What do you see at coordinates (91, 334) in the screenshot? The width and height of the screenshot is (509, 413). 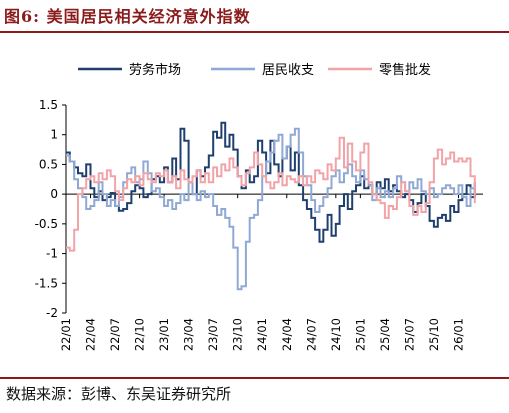 I see `x-tick-label: 22/04` at bounding box center [91, 334].